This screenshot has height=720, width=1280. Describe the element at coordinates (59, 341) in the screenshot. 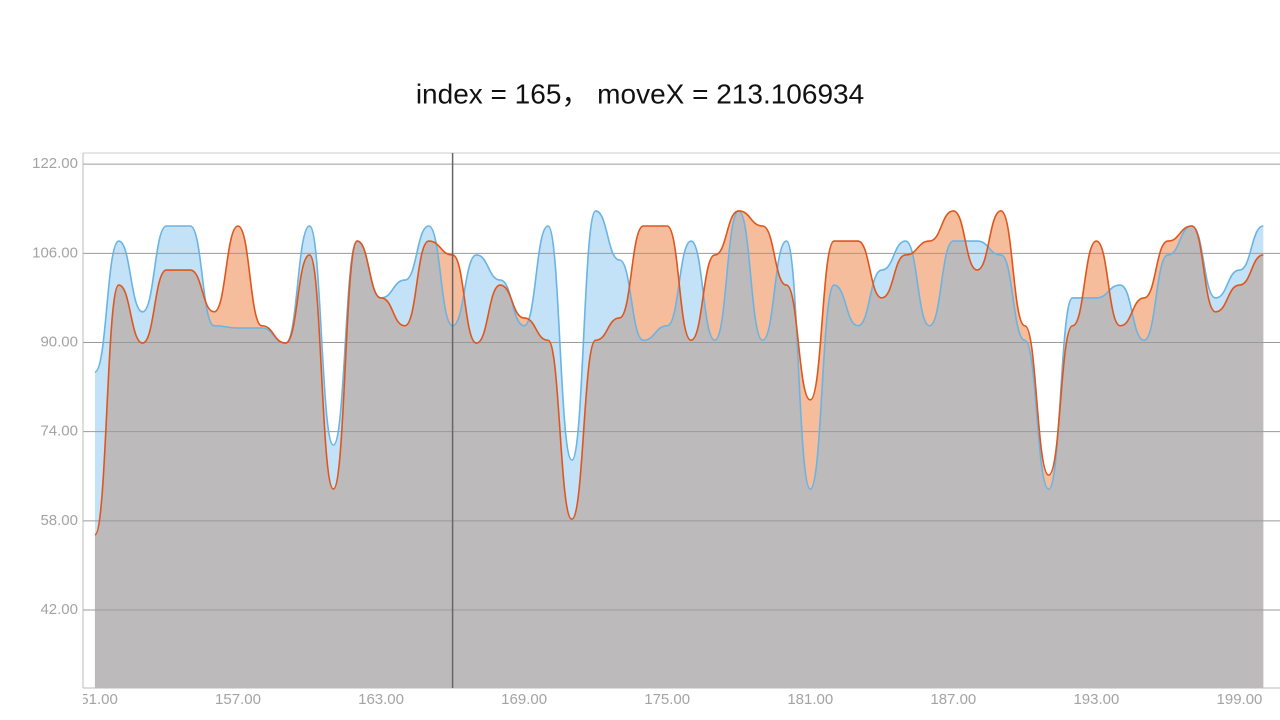

I see `y-tick-label: 90.00` at that location.